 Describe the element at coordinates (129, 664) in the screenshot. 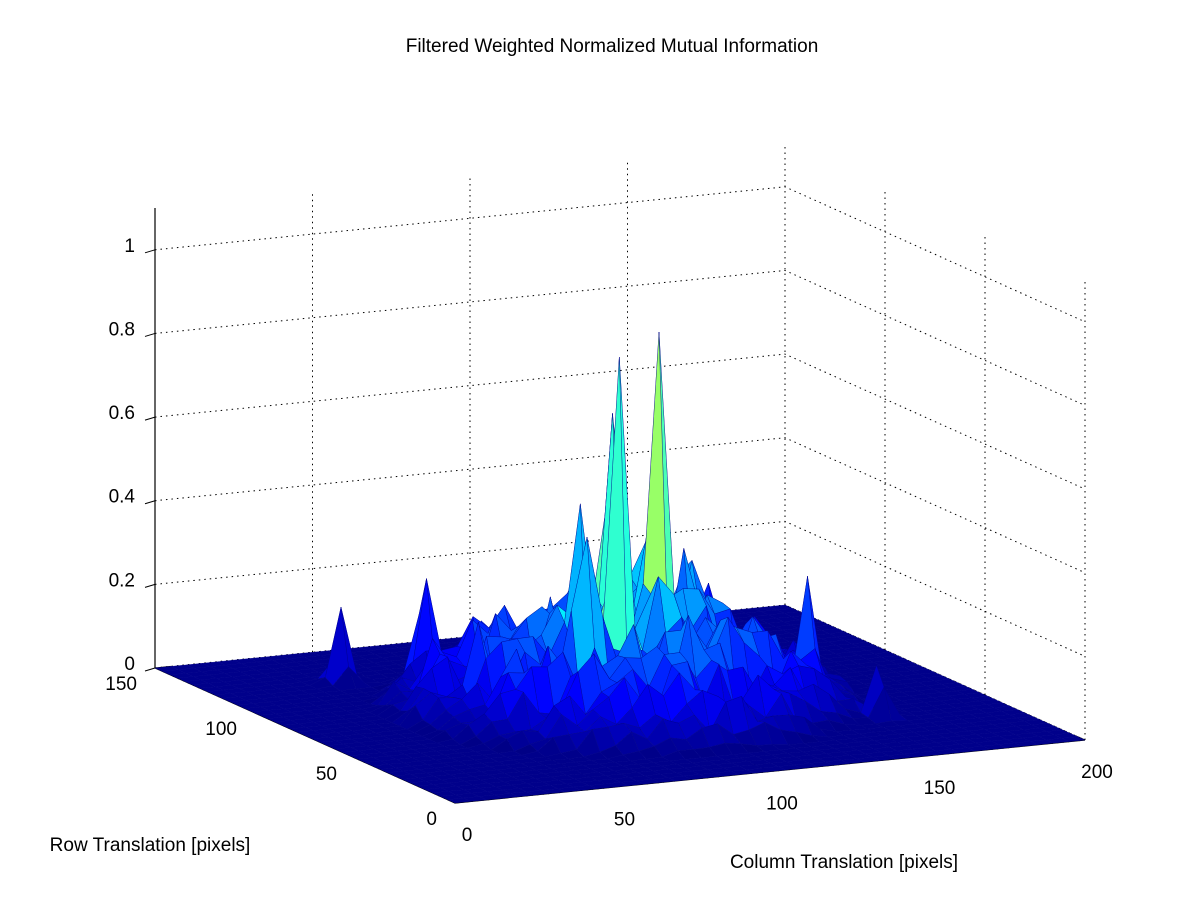

I see `z-tick-label: 0` at that location.